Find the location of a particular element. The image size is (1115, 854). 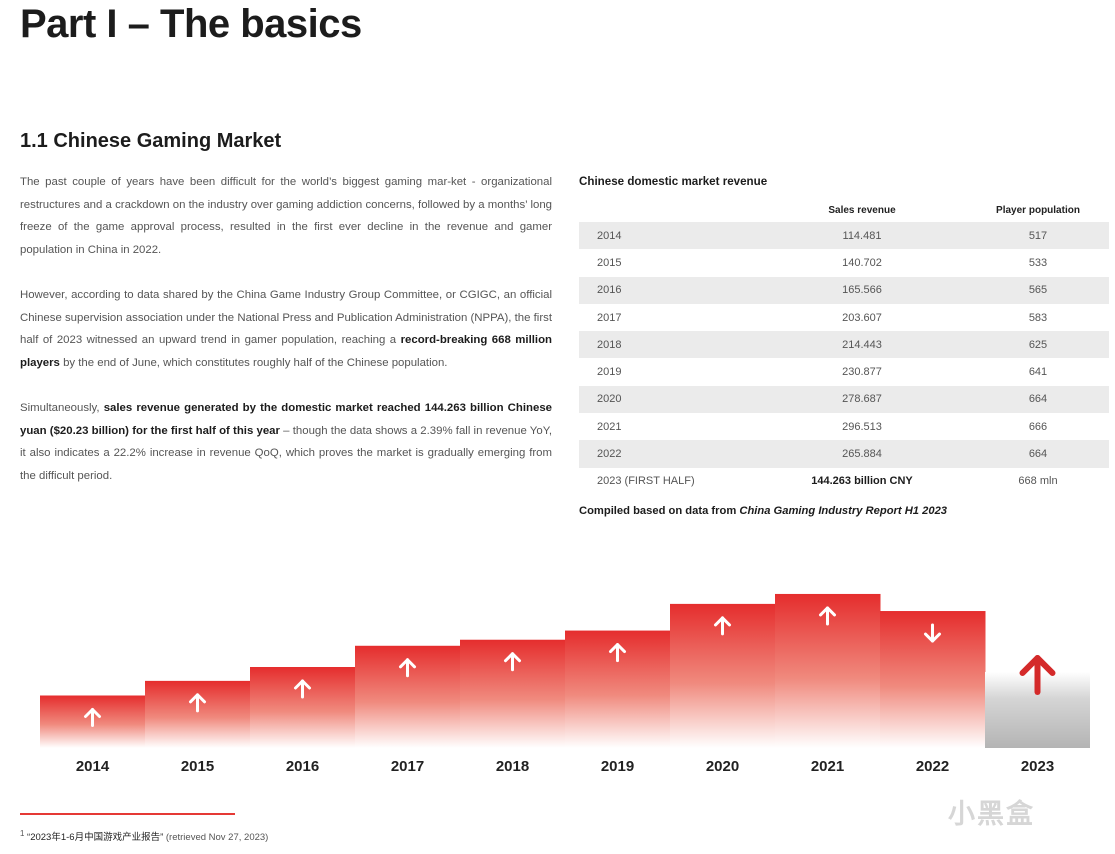

cell-year: 2014 is located at coordinates (668, 236).